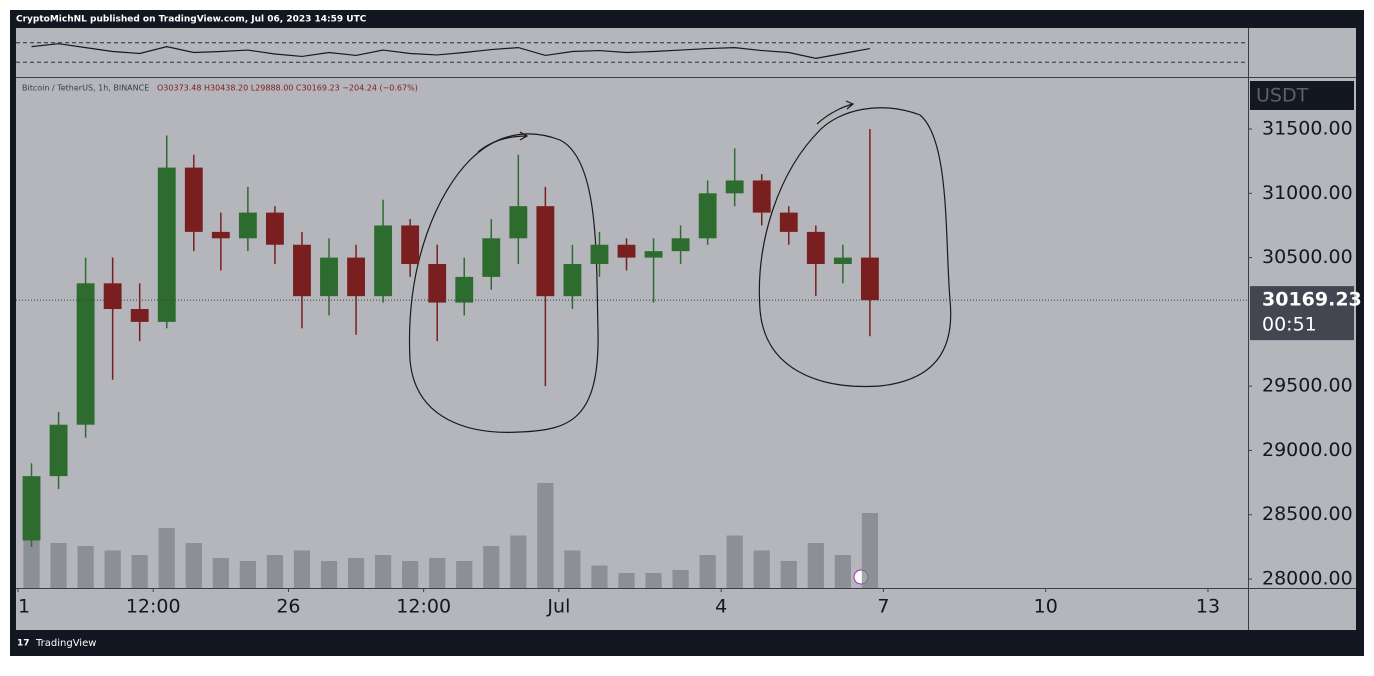 This screenshot has height=676, width=1374. I want to click on symbol: Bitcoin / TetherUS, 1h, BINANCE, so click(85, 88).